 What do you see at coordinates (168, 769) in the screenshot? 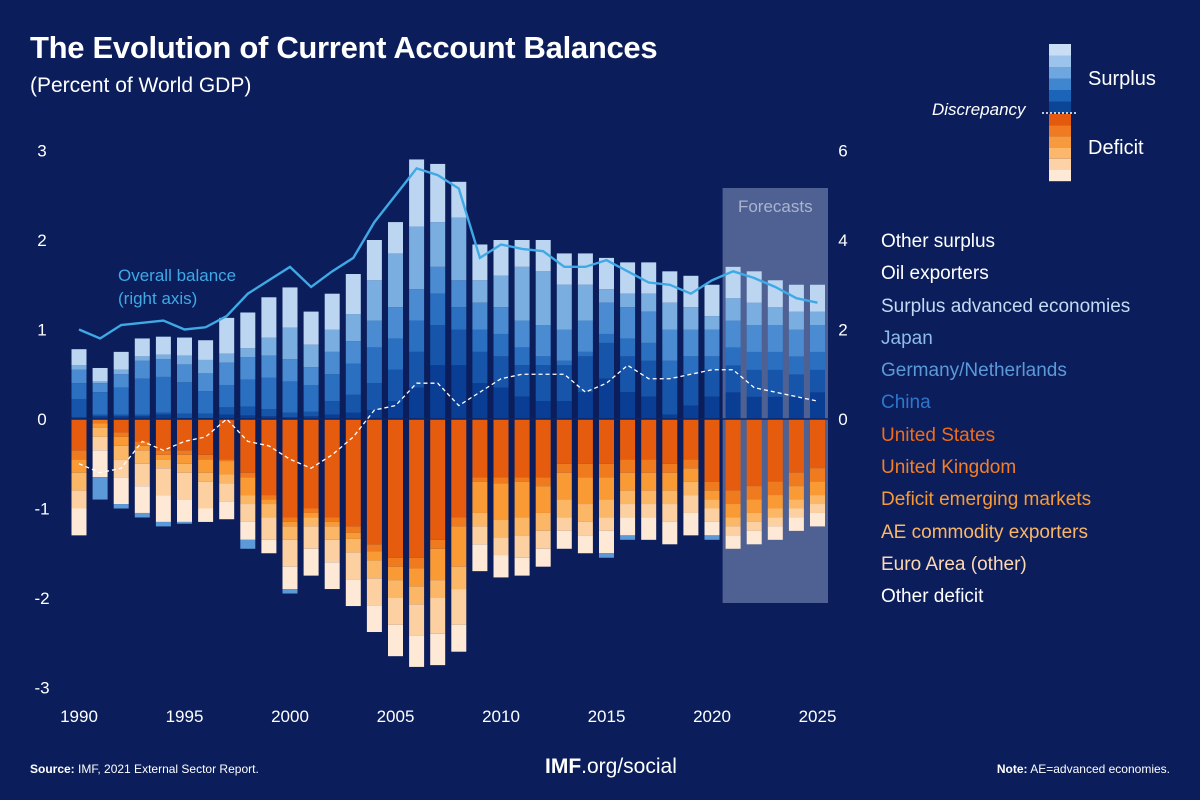
I see `source-text: IMF, 2021 External Sector Report.` at bounding box center [168, 769].